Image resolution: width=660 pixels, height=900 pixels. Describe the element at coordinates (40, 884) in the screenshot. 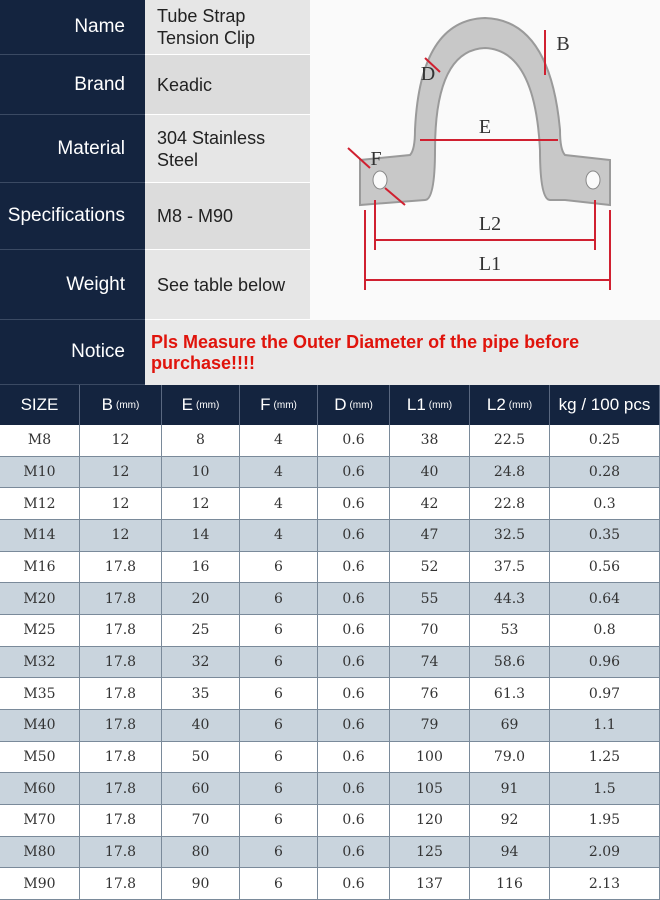

I see `table-cell: M90` at that location.